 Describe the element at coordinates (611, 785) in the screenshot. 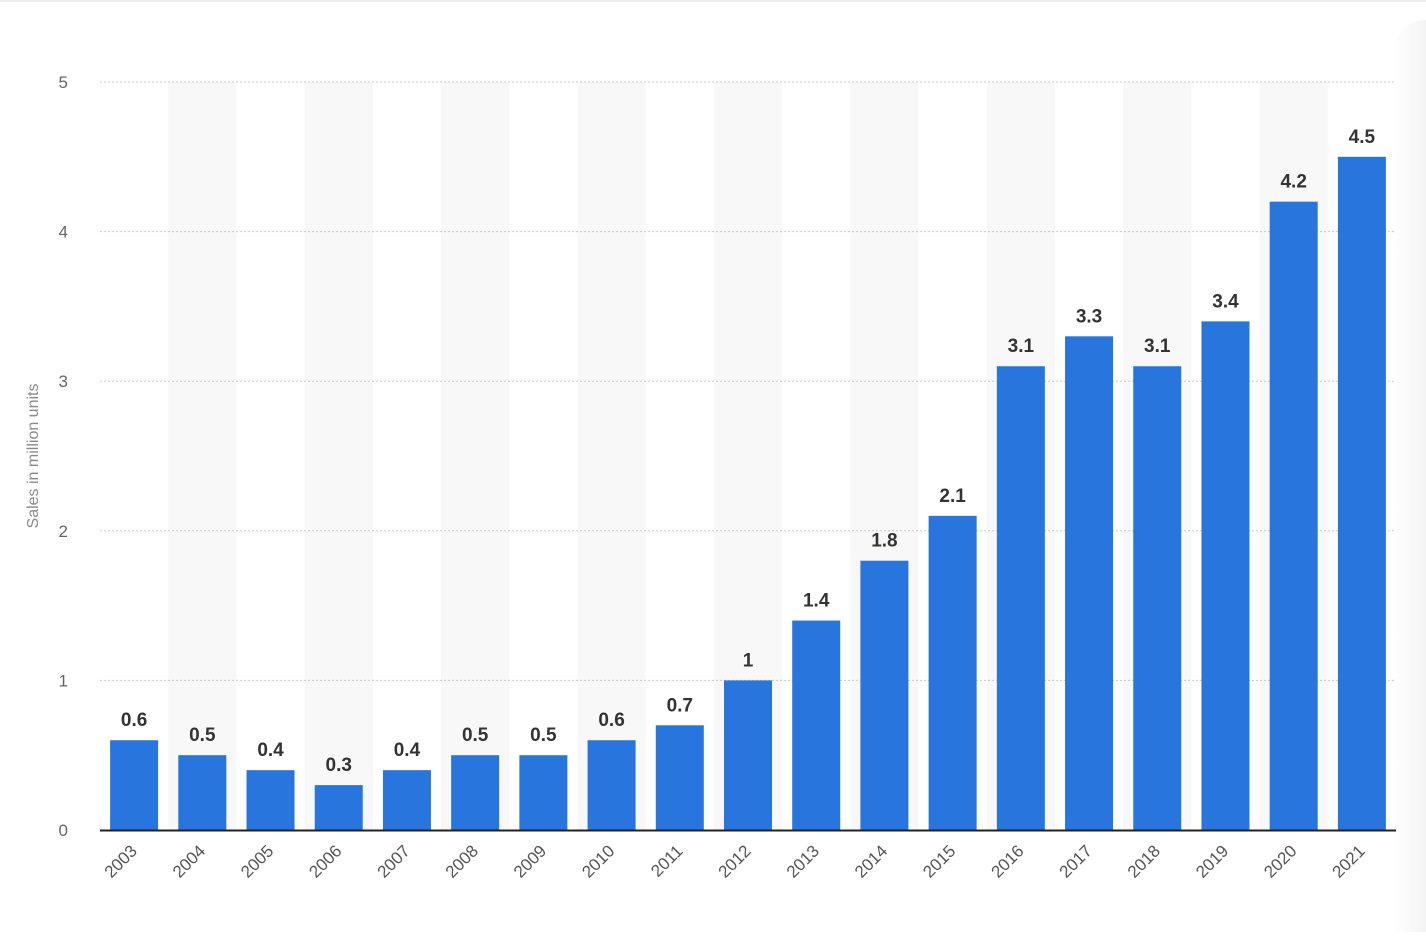

I see `bar-2010` at that location.